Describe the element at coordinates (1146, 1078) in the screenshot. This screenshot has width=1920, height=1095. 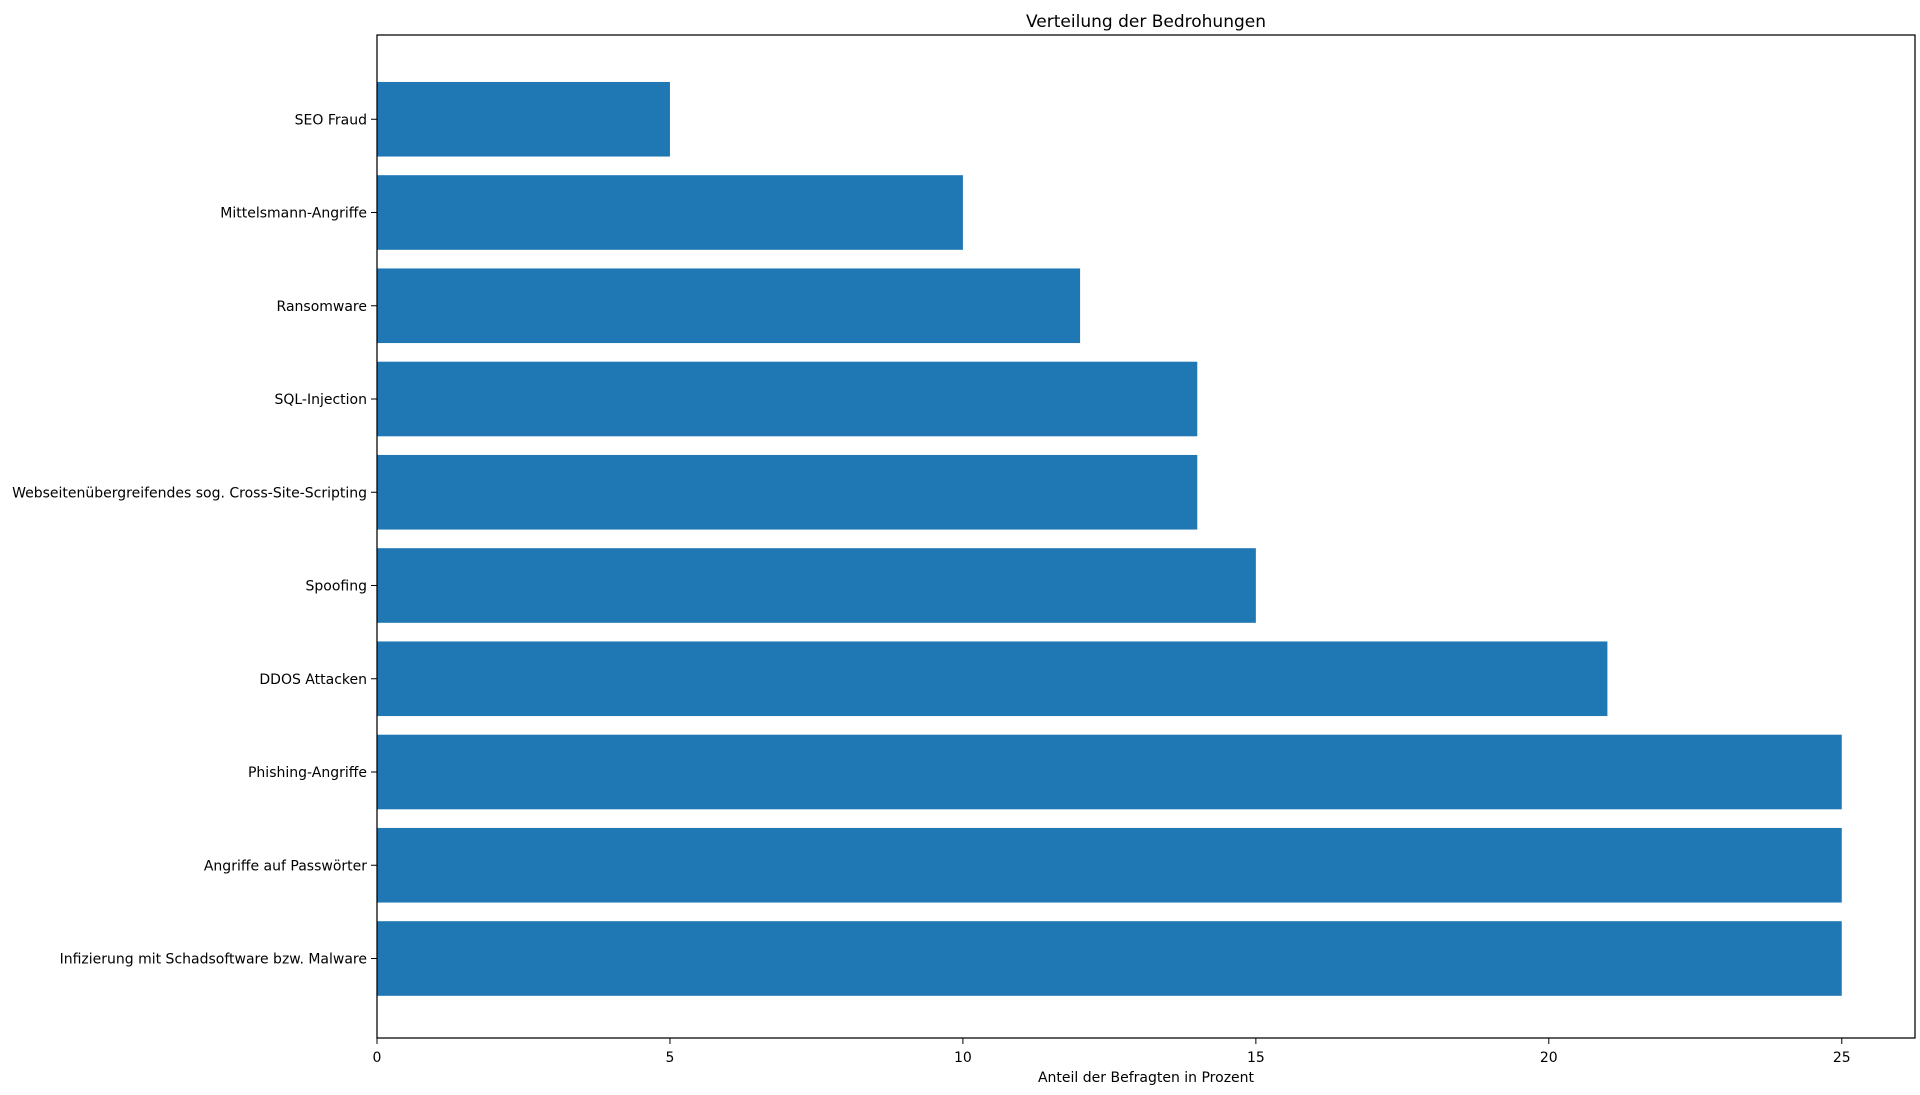
I see `x-axis-label: Anteil der Befragten in Prozent` at that location.